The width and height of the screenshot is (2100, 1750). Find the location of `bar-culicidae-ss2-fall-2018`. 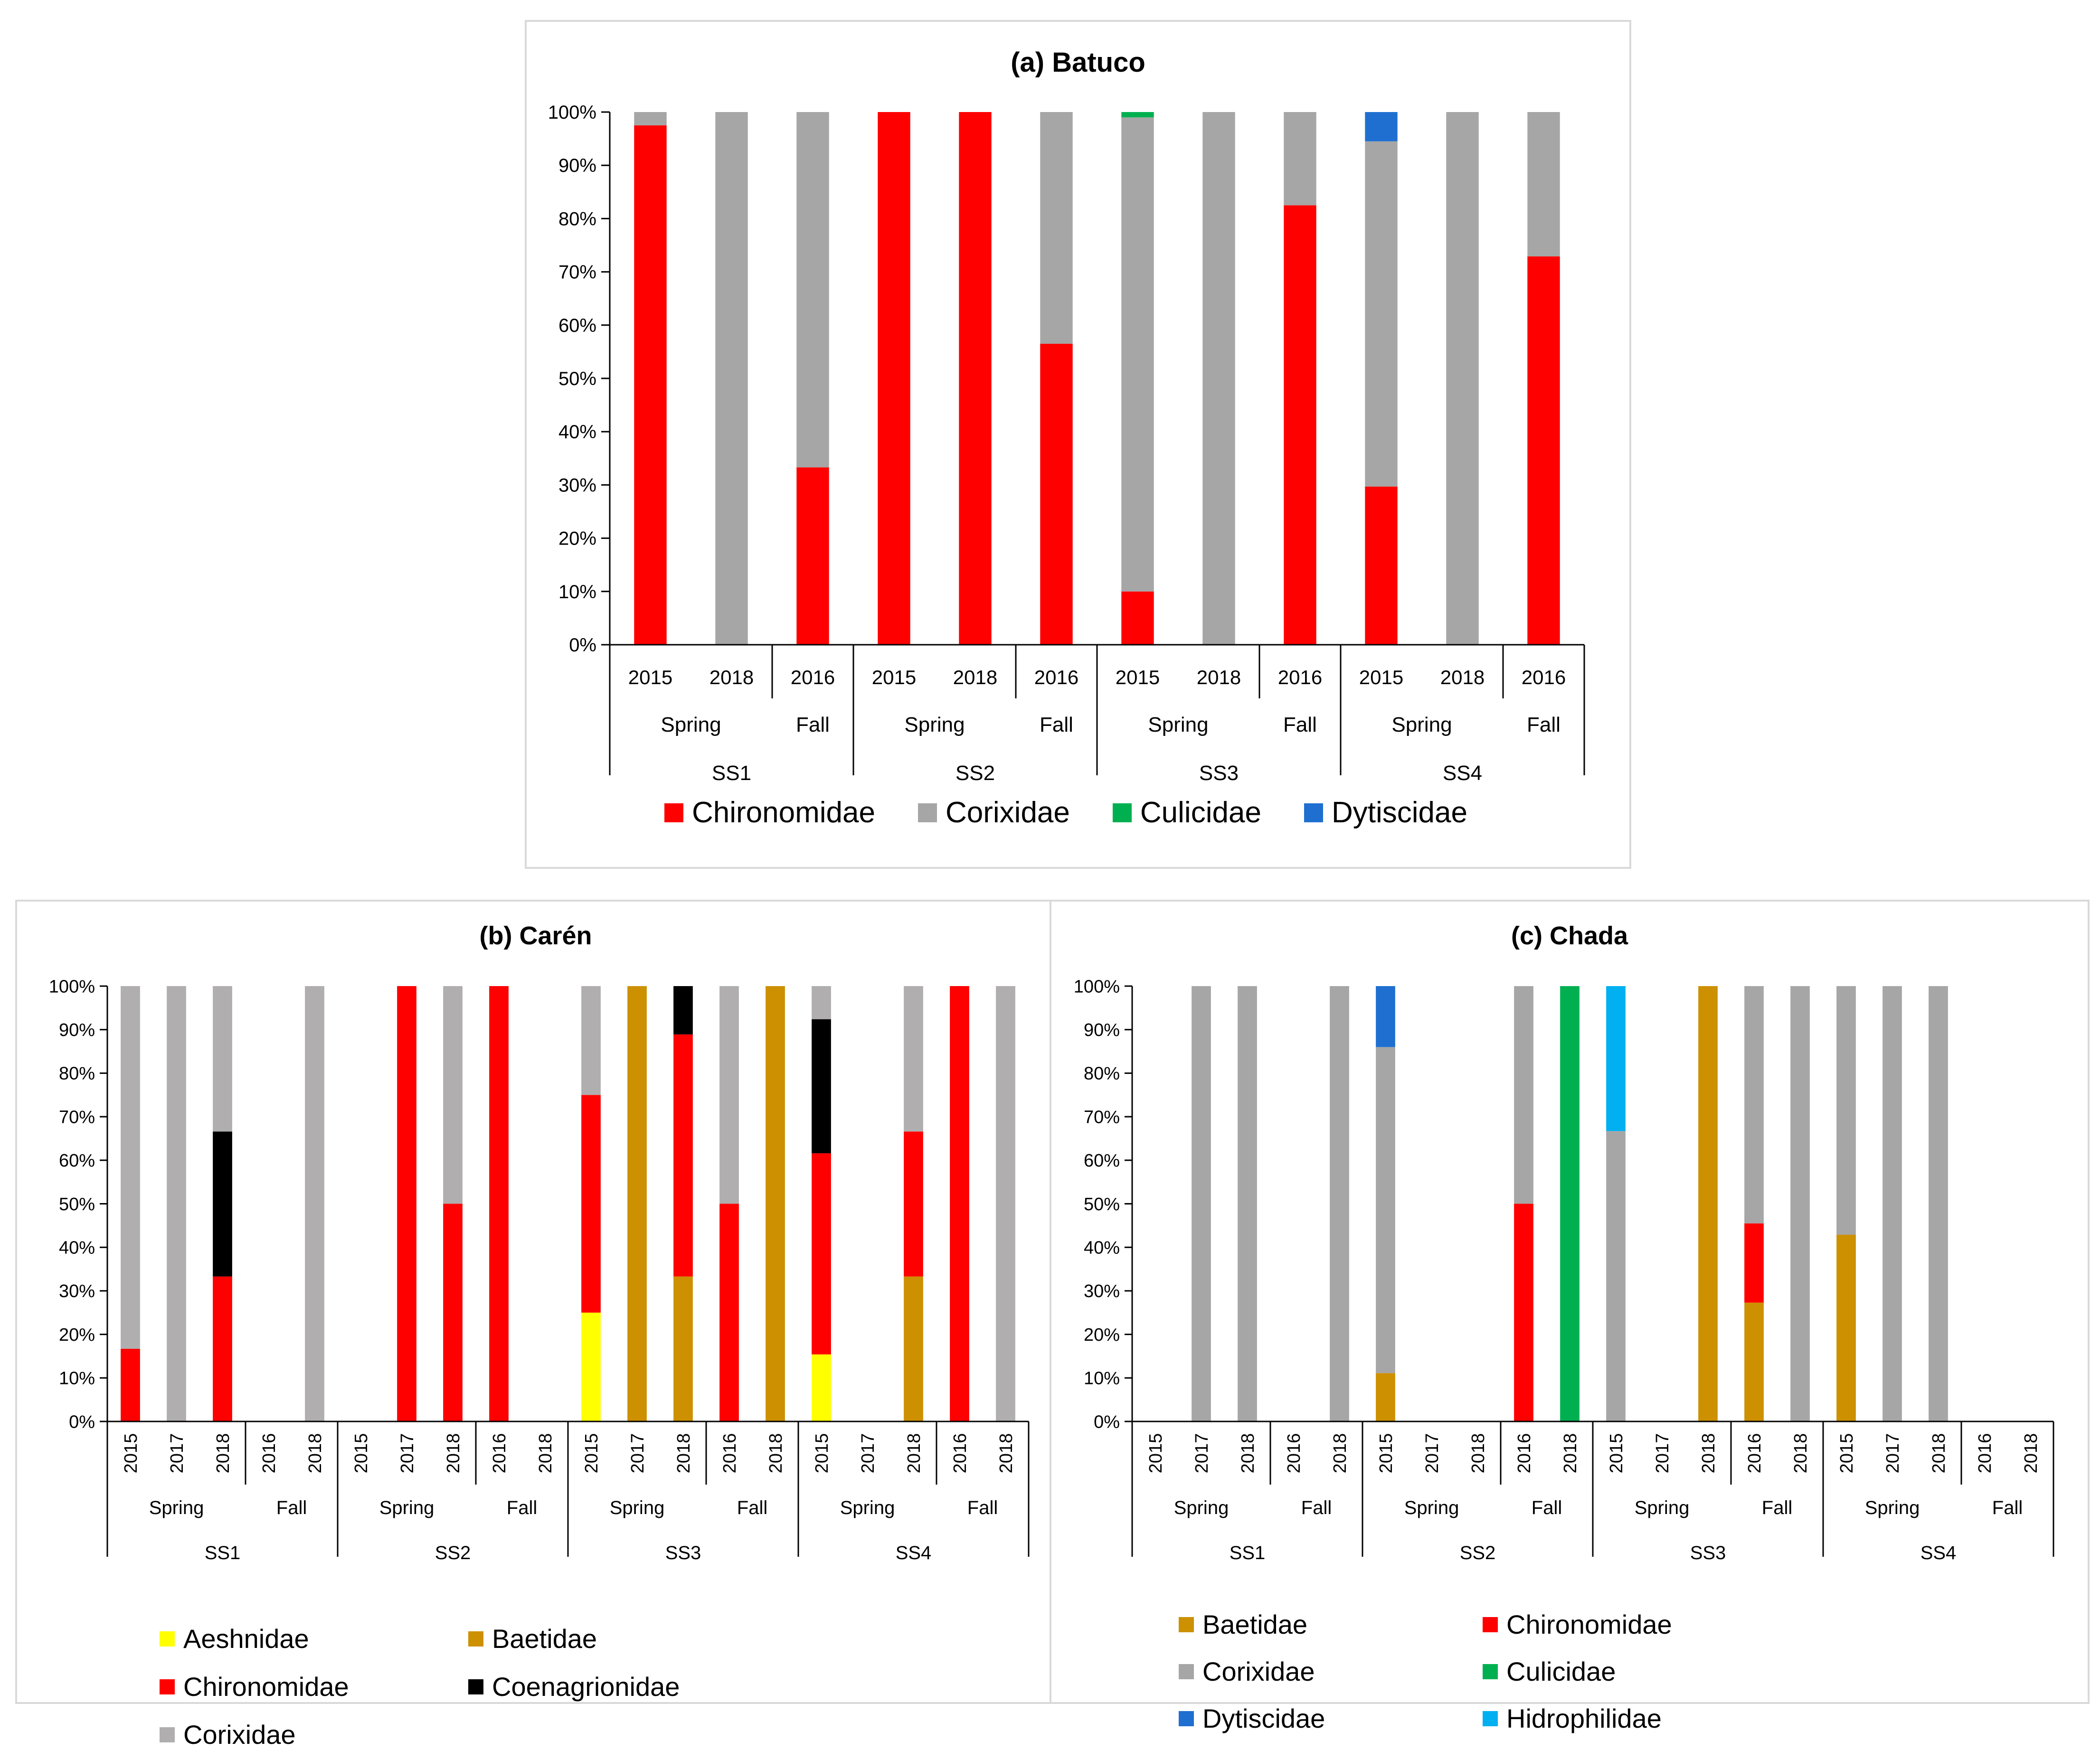

bar-culicidae-ss2-fall-2018 is located at coordinates (1570, 1203).